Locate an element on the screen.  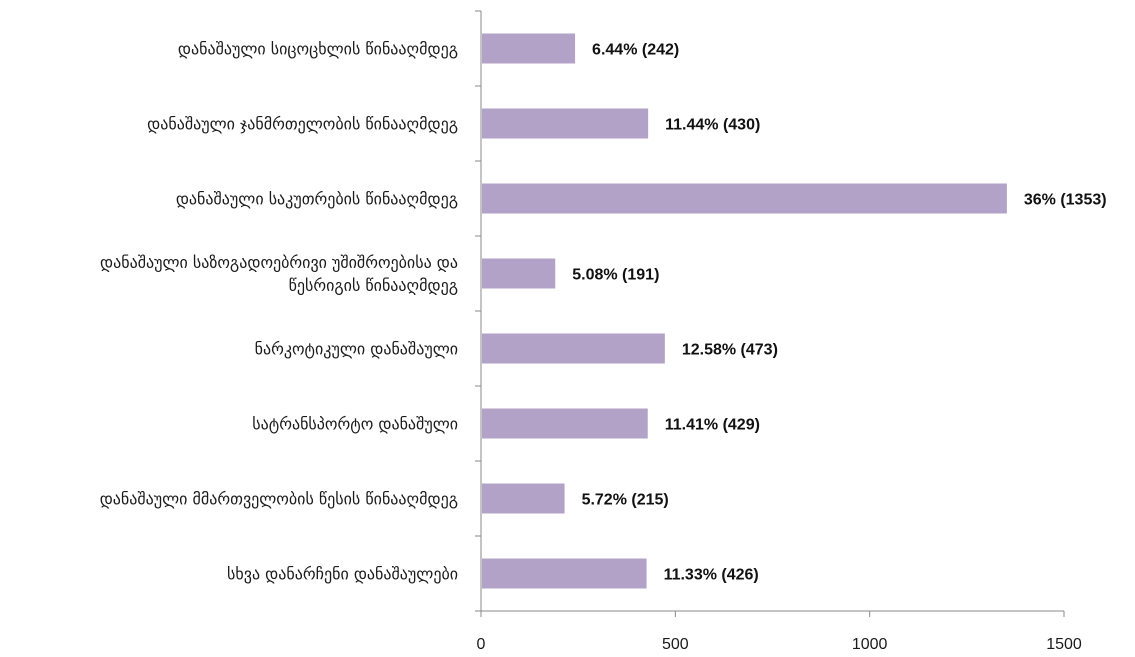
category-label-line: დანაშაული მმართველობის წესის წინააღმდეგ is located at coordinates (279, 499).